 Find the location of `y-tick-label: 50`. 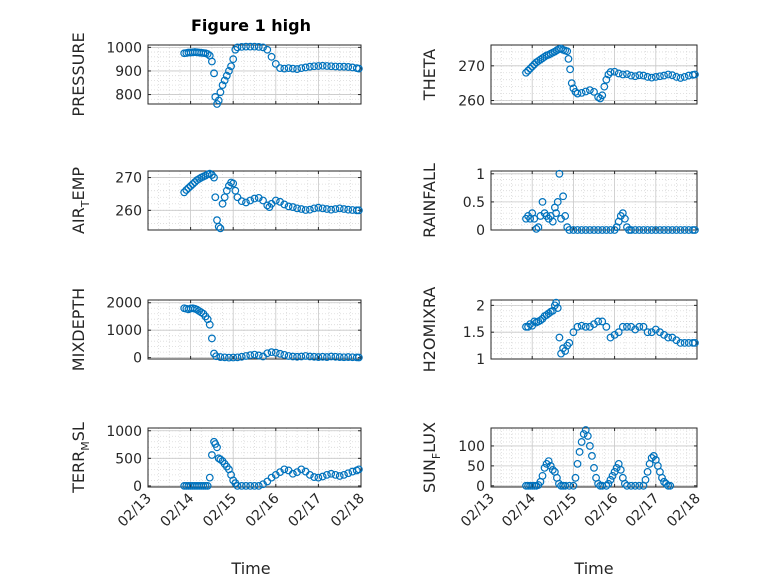

y-tick-label: 50 is located at coordinates (476, 467).